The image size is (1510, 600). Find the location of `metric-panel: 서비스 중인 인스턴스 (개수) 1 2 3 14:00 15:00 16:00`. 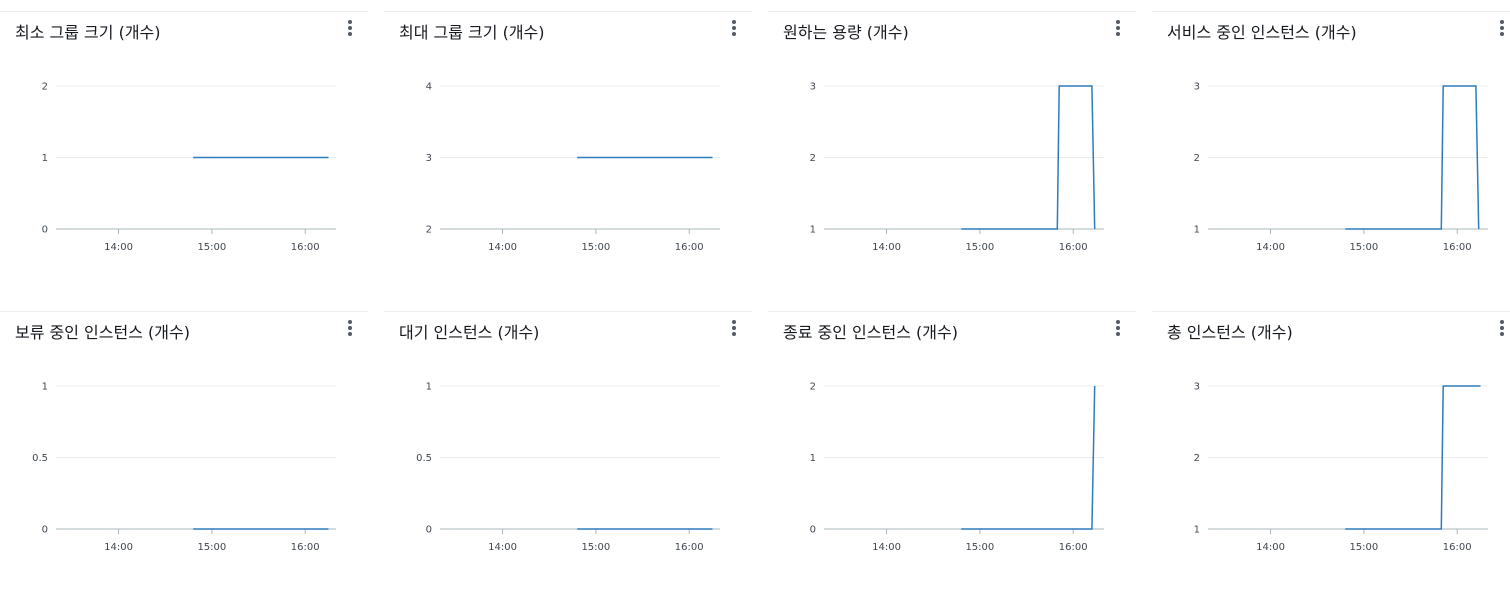

metric-panel: 서비스 중인 인스턴스 (개수) 1 2 3 14:00 15:00 16:00 is located at coordinates (1331, 150).